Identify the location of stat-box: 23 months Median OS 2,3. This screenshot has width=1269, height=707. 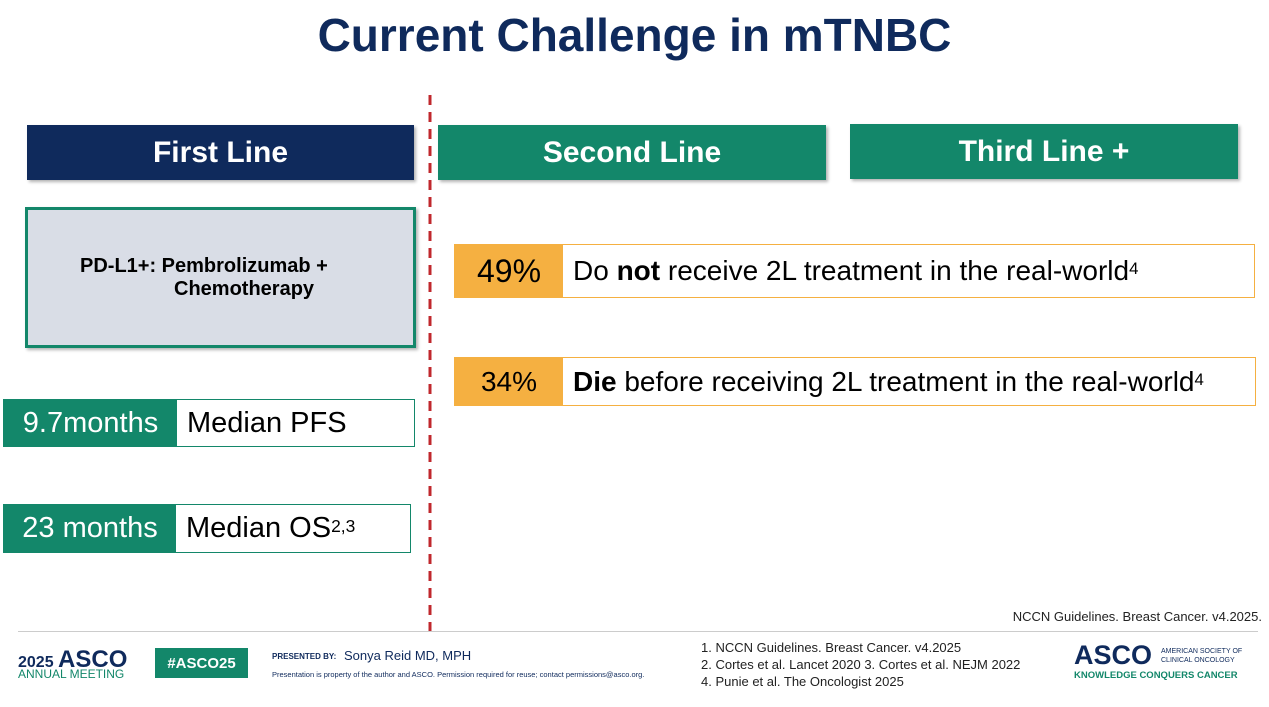
(207, 528).